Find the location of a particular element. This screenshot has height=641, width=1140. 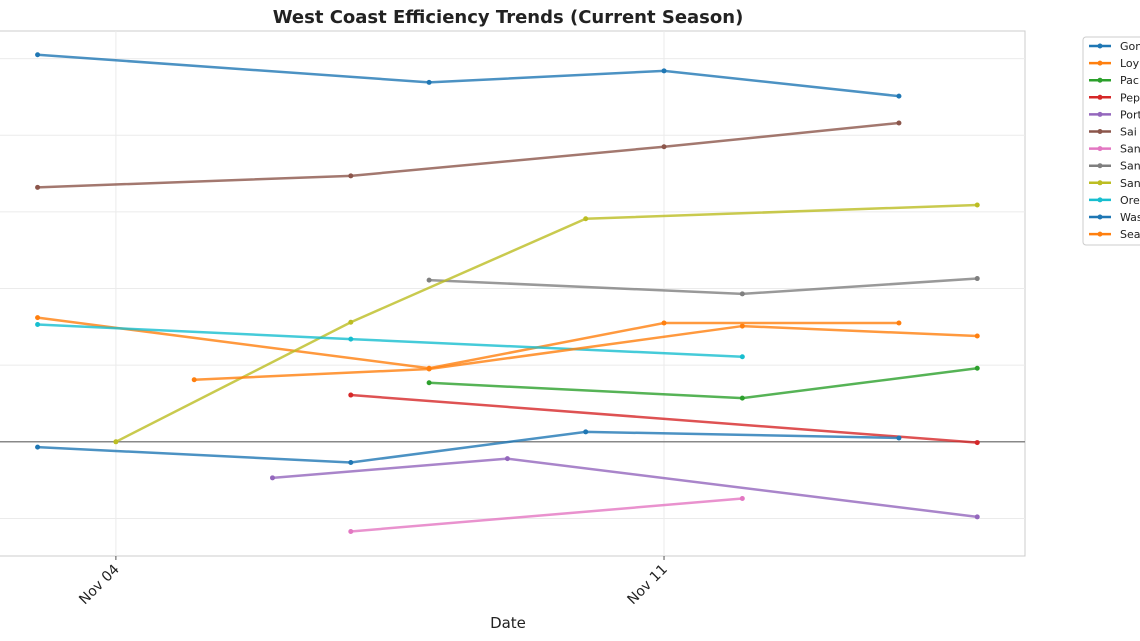

legend-label: Pac is located at coordinates (1129, 80).